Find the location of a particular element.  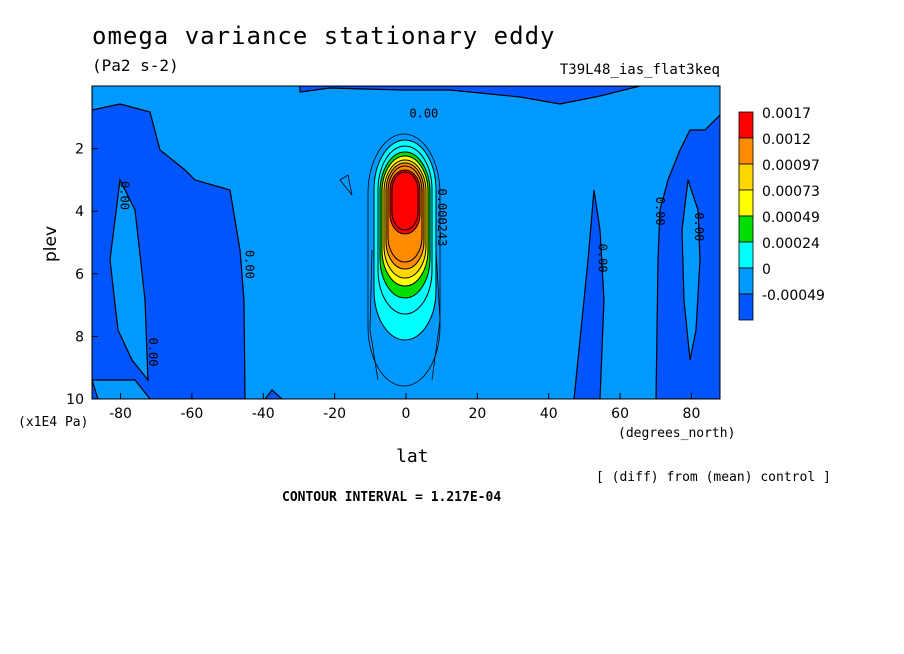

x-ticks: -80 -60 -40 -20 0 20 40 60 80 is located at coordinates (404, 407).